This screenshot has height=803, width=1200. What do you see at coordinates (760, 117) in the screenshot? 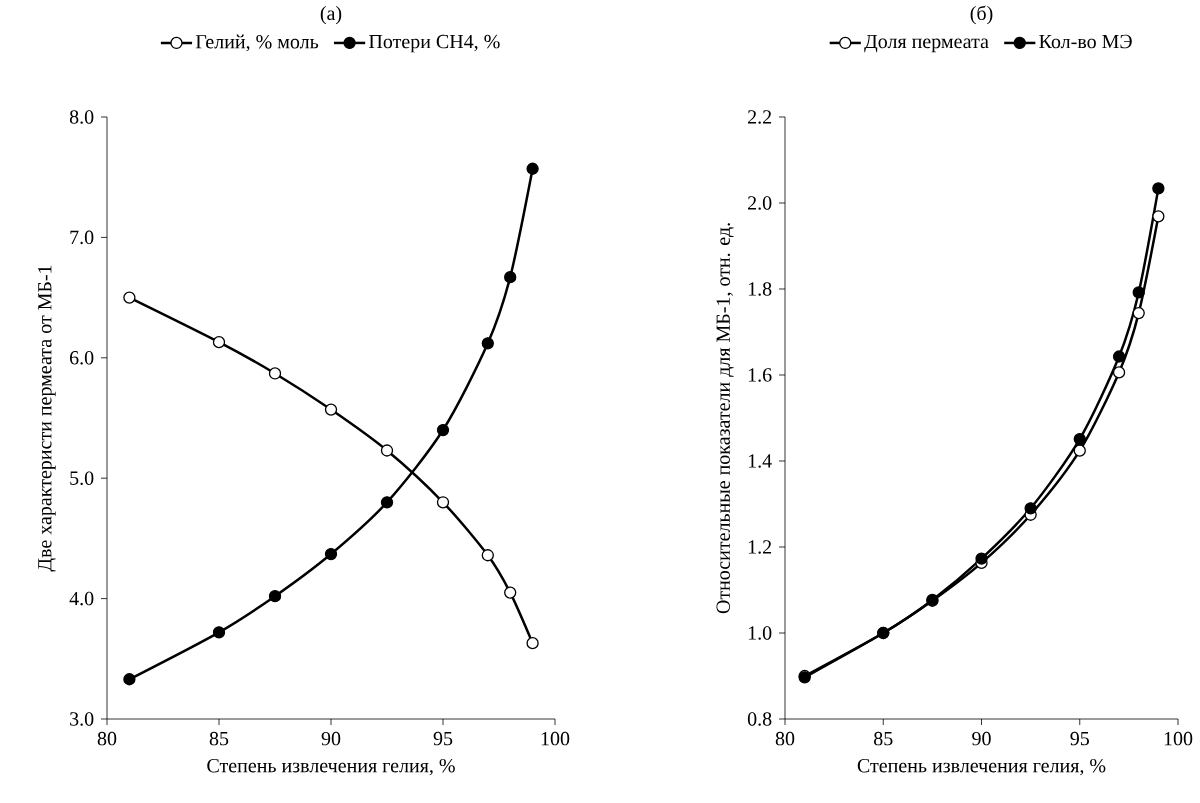
I see `y-tick-label: 2.2` at bounding box center [760, 117].